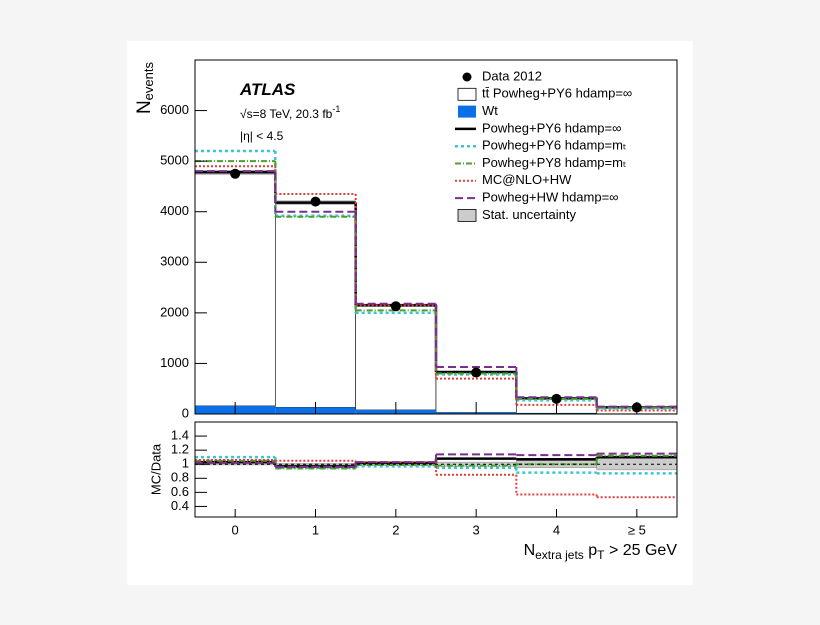 The height and width of the screenshot is (625, 820). I want to click on annotation-text: |η| < 4.5, so click(262, 136).